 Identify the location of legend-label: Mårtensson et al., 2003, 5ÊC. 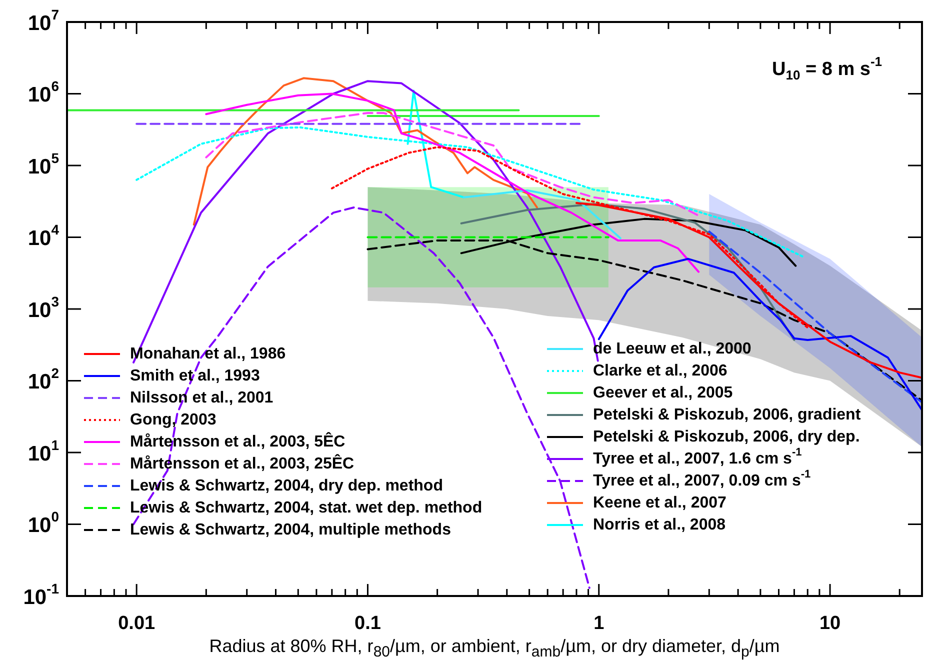
(238, 440).